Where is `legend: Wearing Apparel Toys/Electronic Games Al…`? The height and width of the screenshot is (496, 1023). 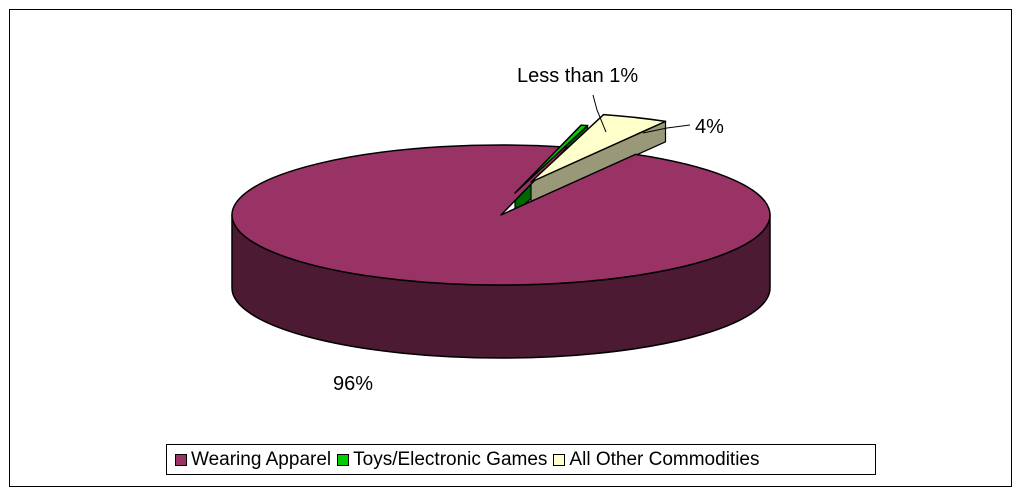 legend: Wearing Apparel Toys/Electronic Games Al… is located at coordinates (521, 459).